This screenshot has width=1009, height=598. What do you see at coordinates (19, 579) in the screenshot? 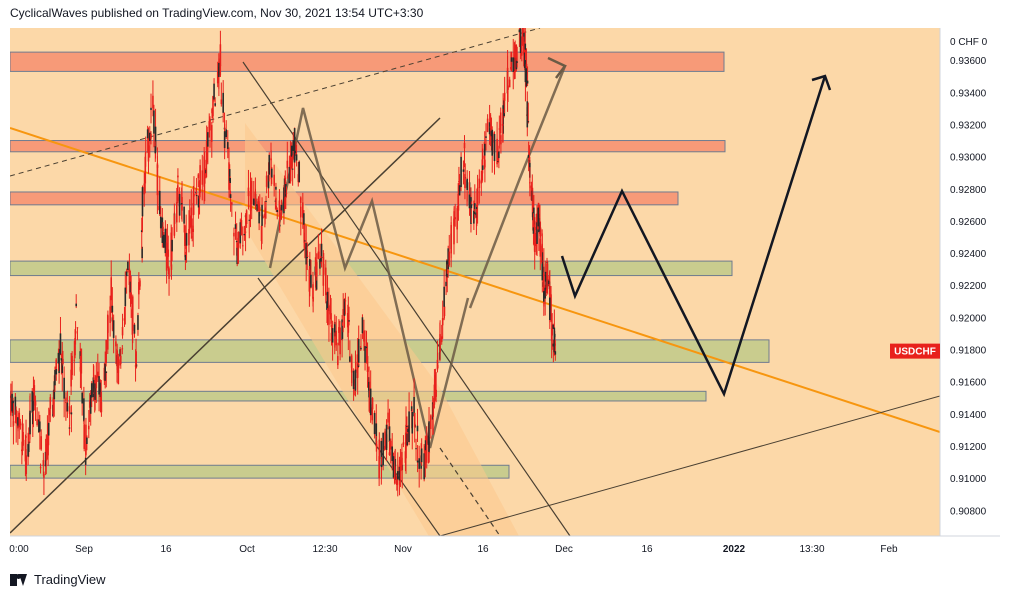
I see `tradingview-logo-icon` at bounding box center [19, 579].